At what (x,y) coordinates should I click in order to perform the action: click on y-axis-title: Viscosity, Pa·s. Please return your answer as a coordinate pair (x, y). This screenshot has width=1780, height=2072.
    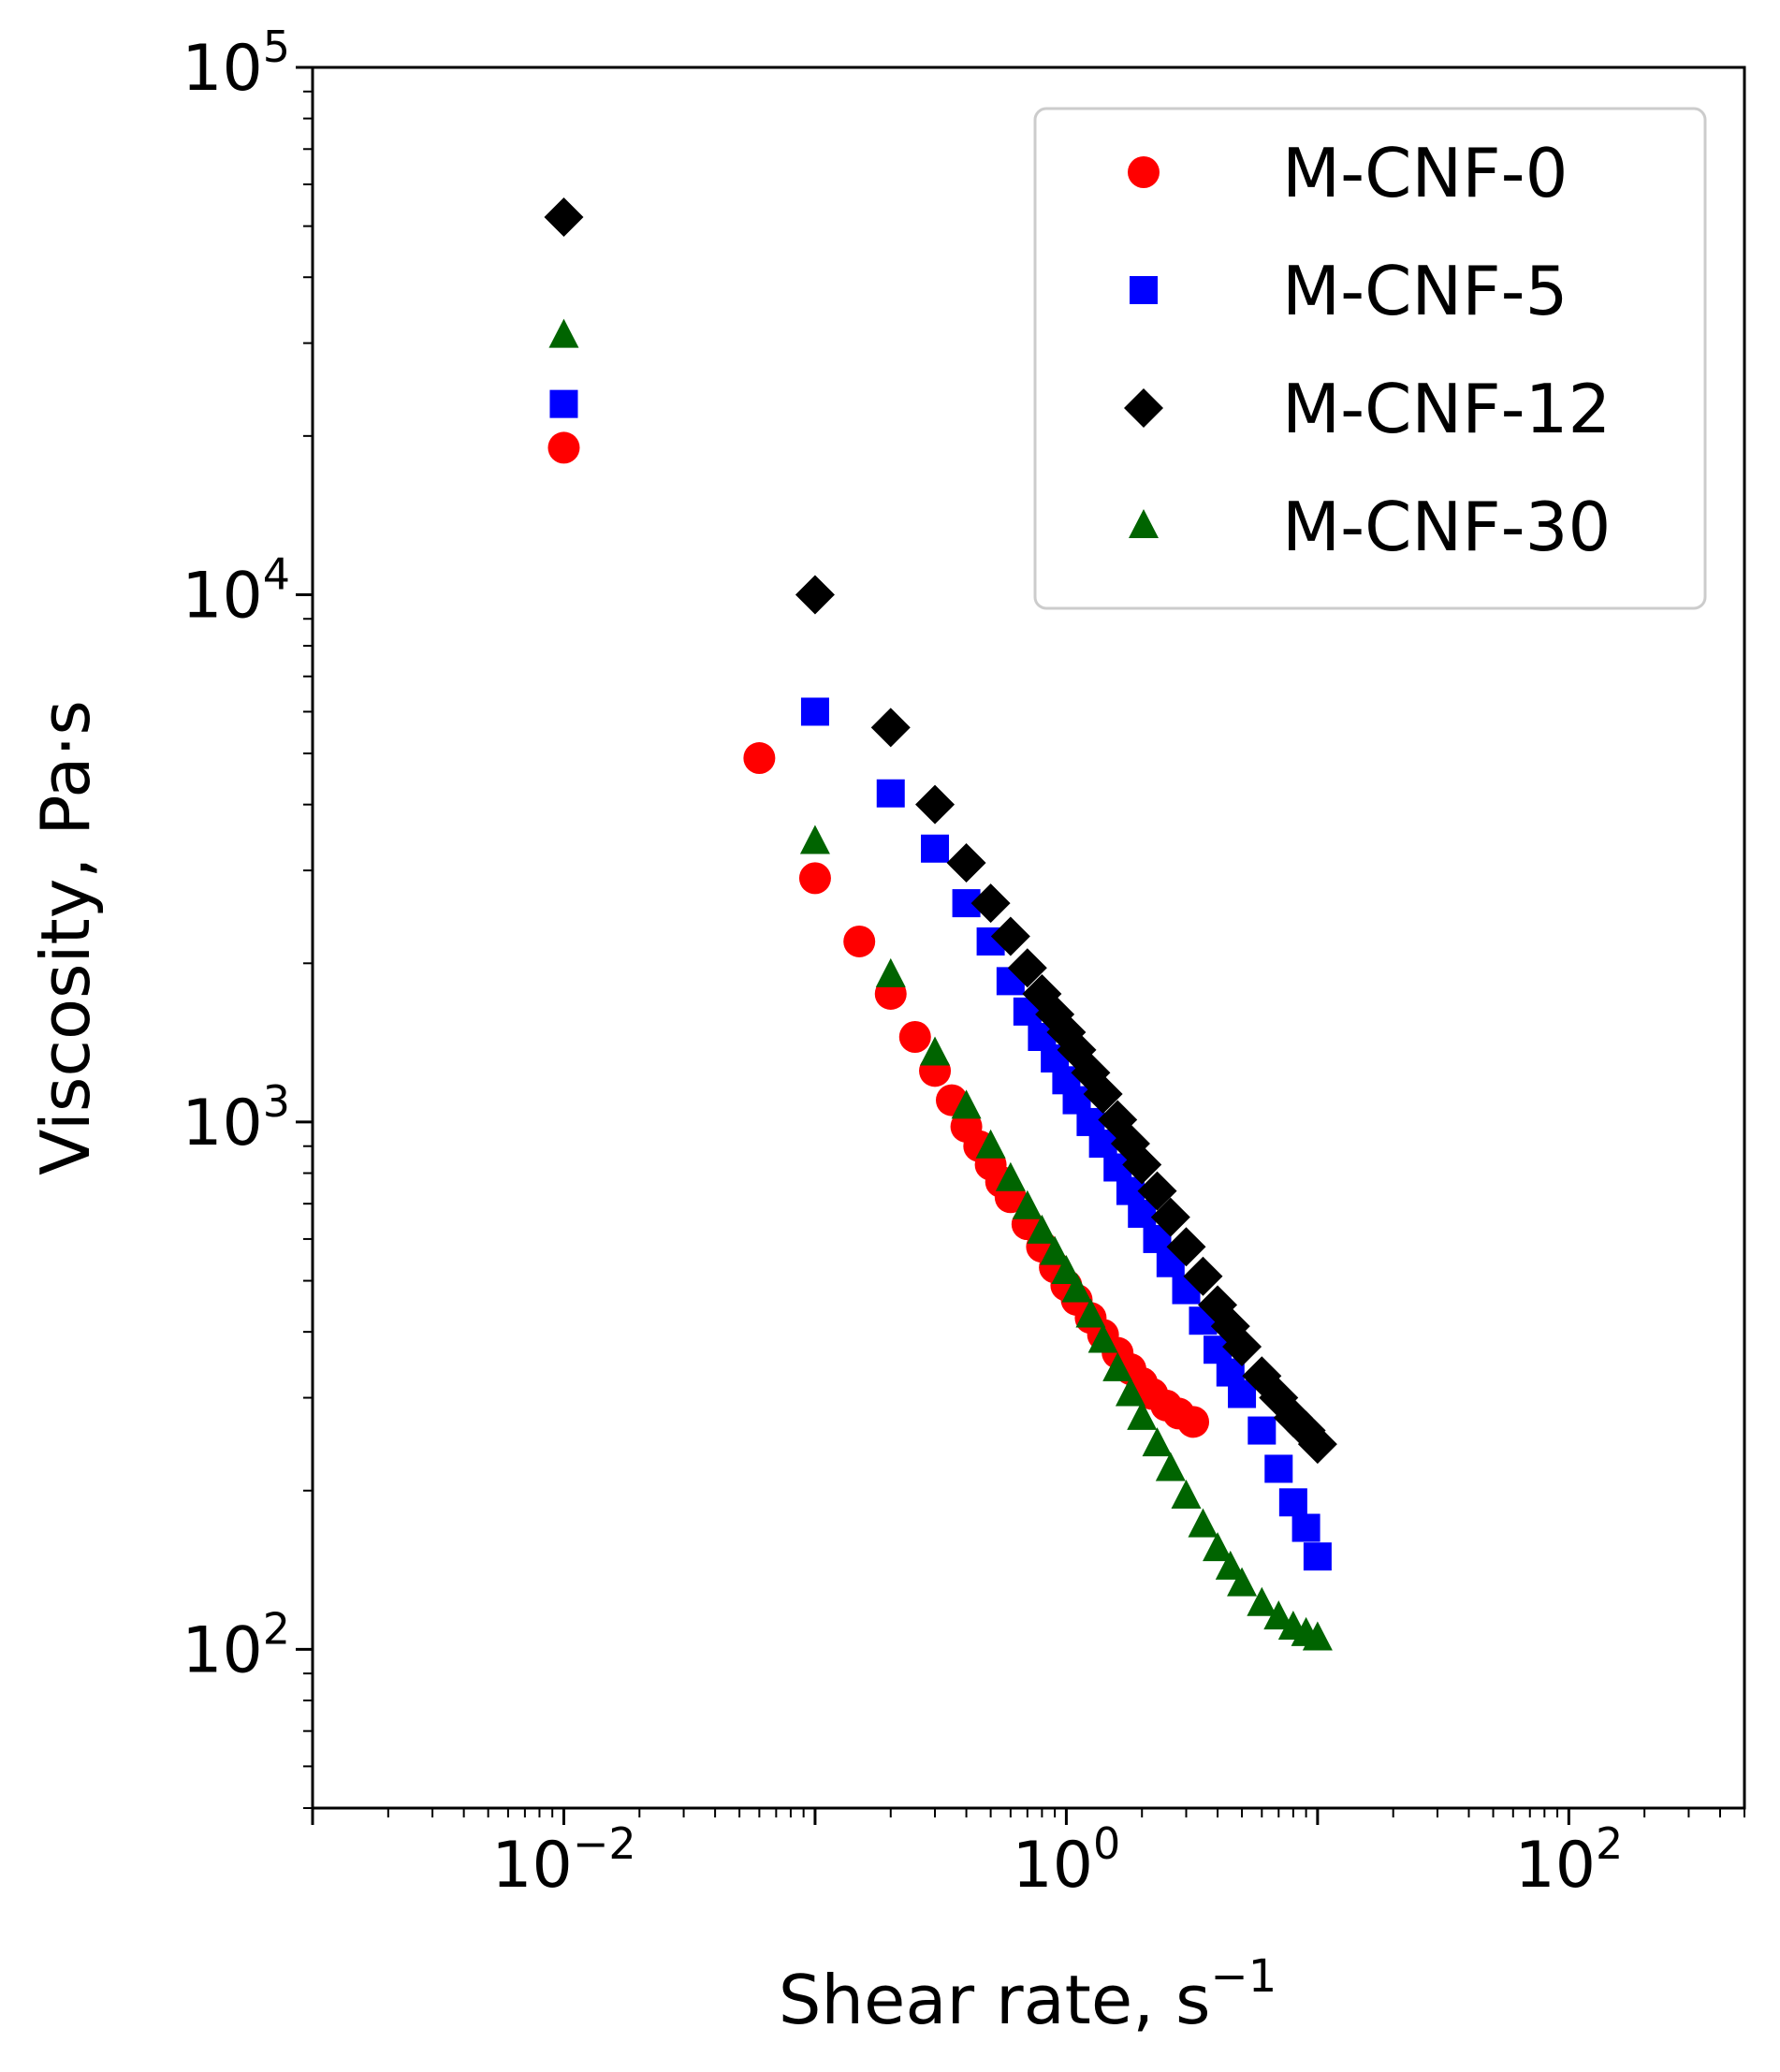
    Looking at the image, I should click on (65, 937).